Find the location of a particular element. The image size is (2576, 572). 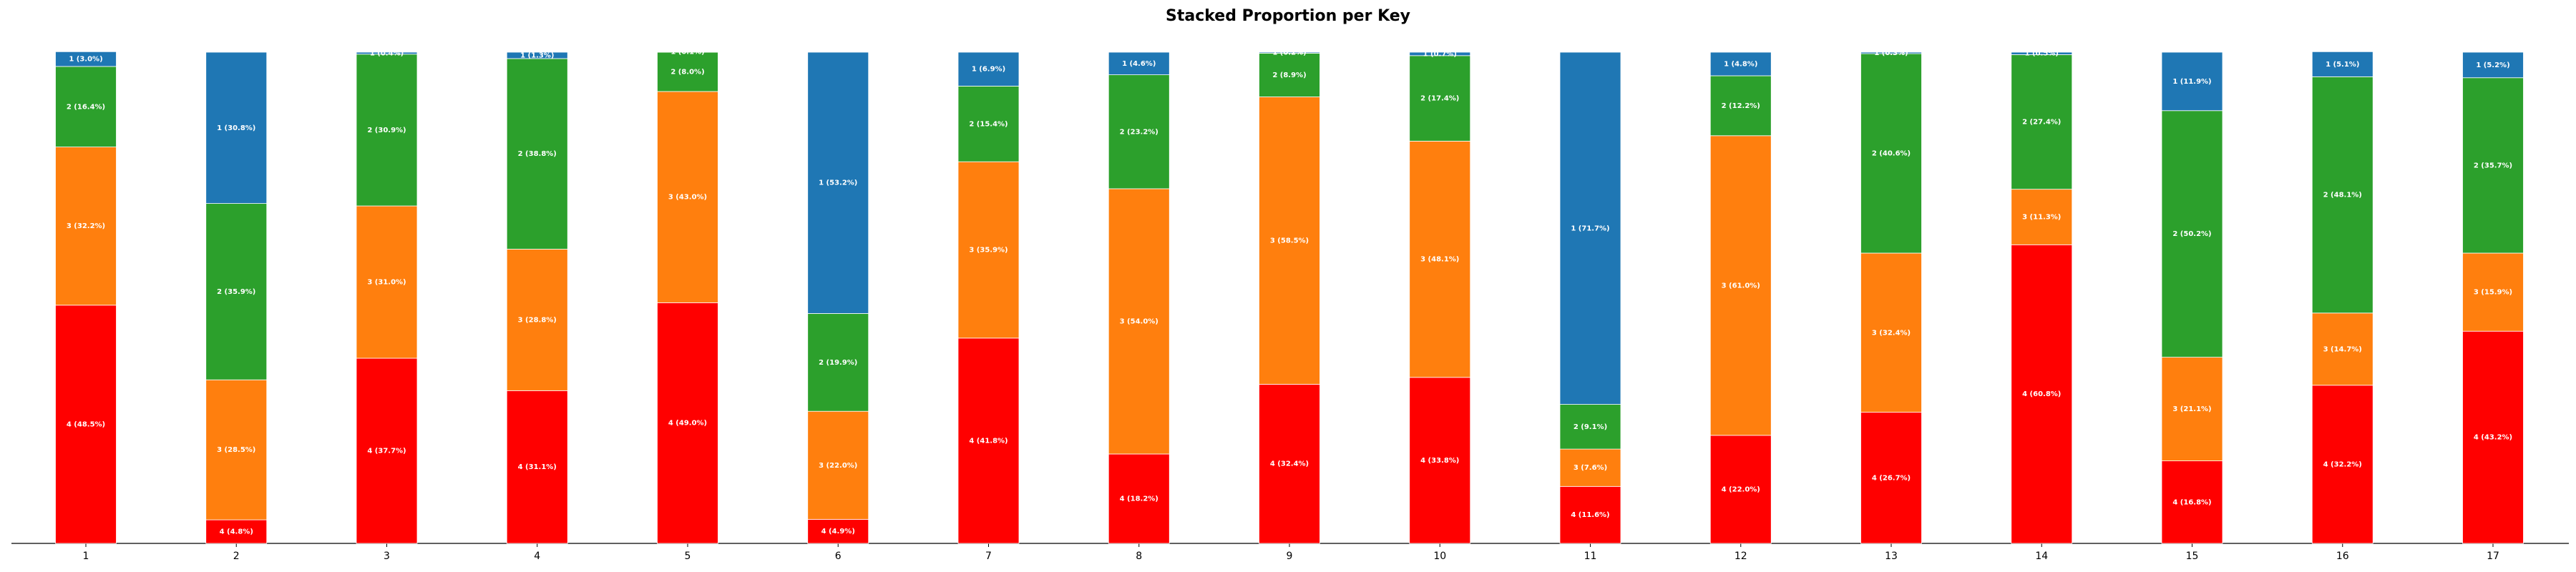

segment-label: 3 (21.1%) is located at coordinates (2191, 409).